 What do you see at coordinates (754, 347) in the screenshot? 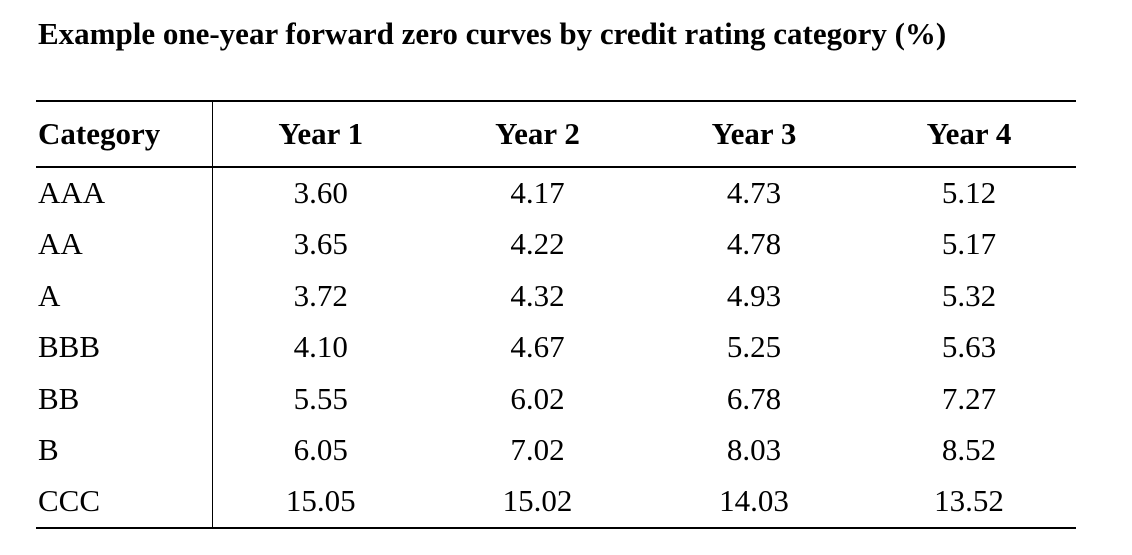
I see `cell-value: 5.25` at bounding box center [754, 347].